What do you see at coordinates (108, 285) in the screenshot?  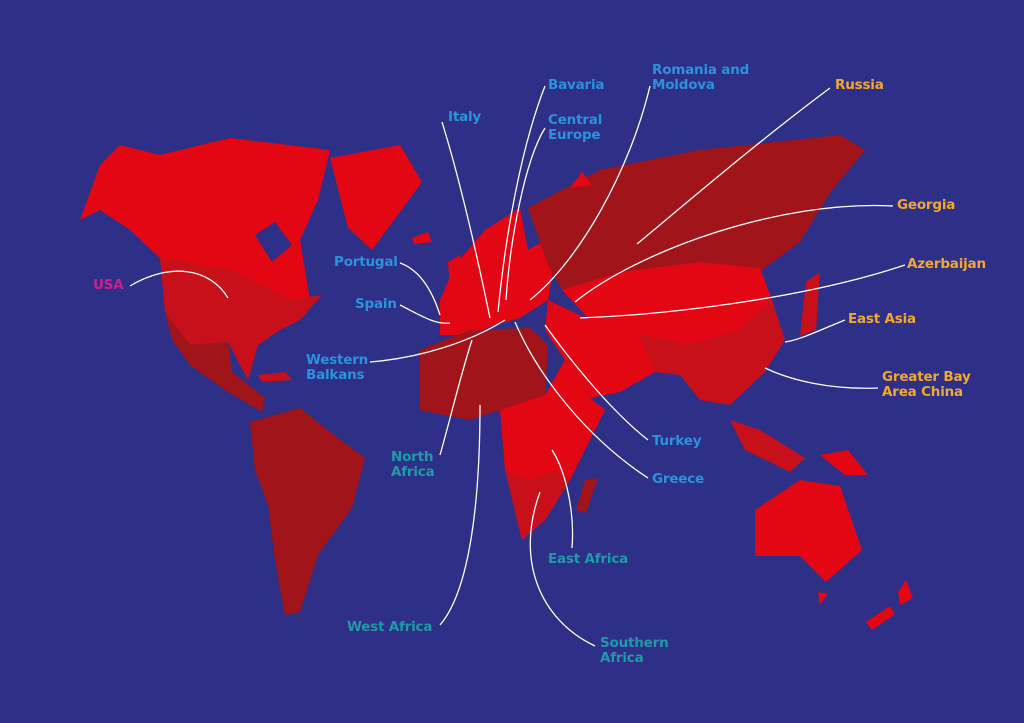 I see `label-usa: USA` at bounding box center [108, 285].